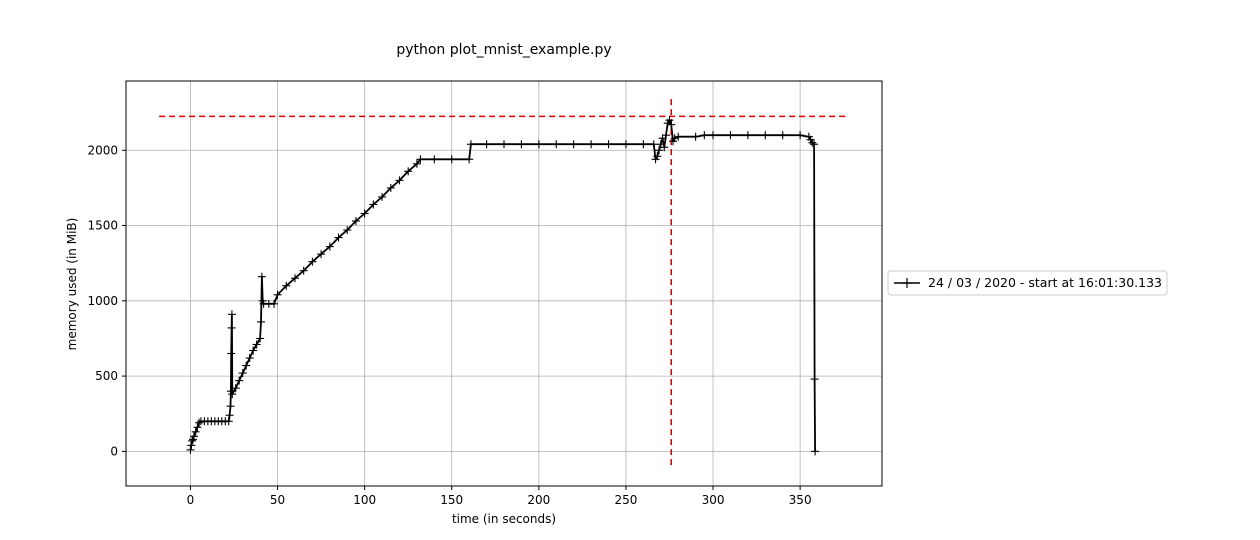 The image size is (1260, 540). What do you see at coordinates (102, 150) in the screenshot?
I see `y-tick-label-2000: 2000` at bounding box center [102, 150].